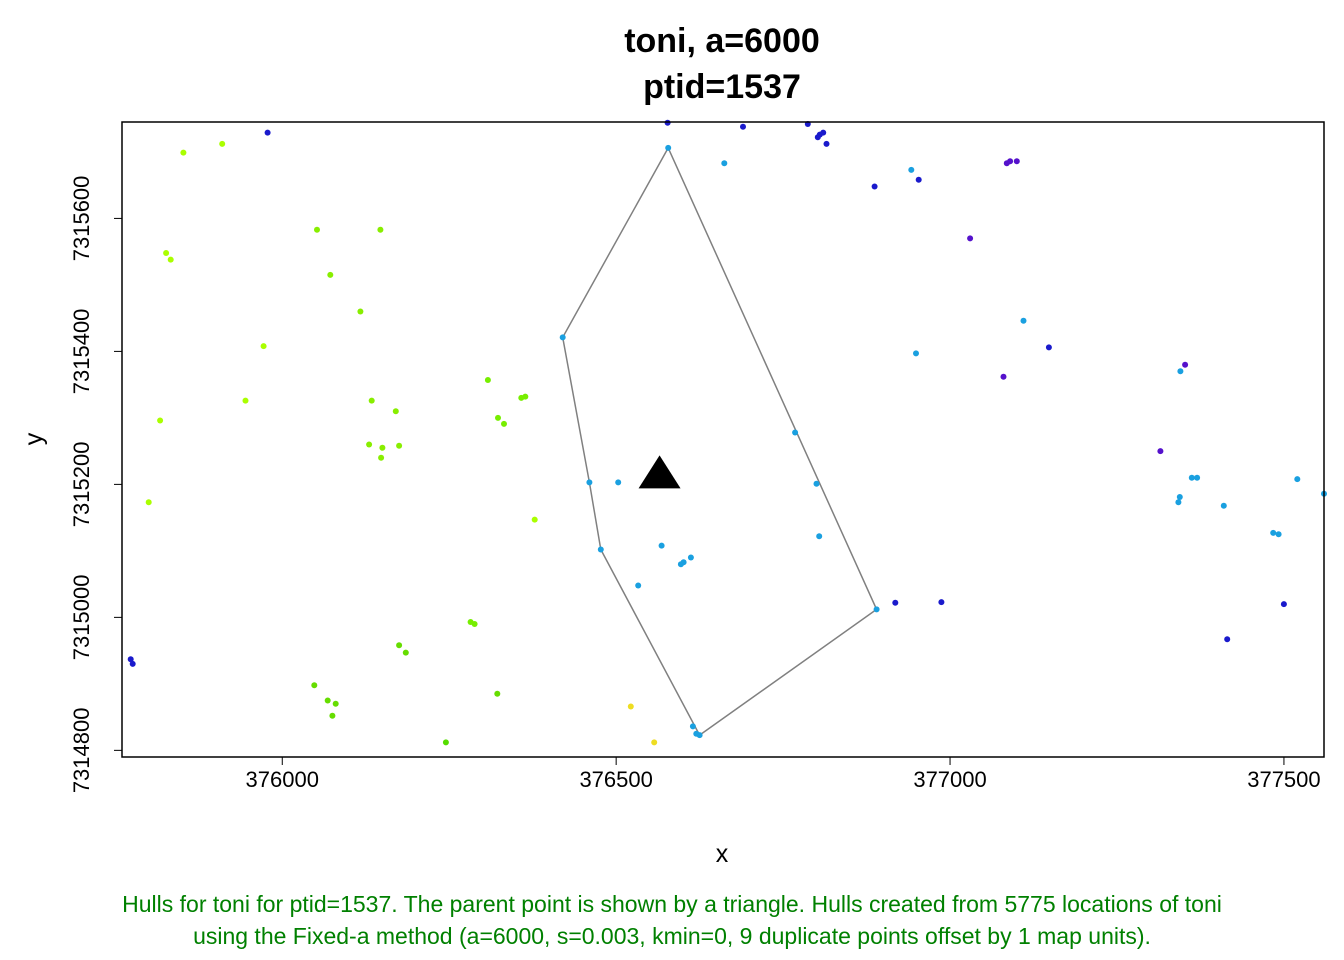 This screenshot has width=1344, height=960. Describe the element at coordinates (81, 219) in the screenshot. I see `y-tick-label: 7315600` at that location.